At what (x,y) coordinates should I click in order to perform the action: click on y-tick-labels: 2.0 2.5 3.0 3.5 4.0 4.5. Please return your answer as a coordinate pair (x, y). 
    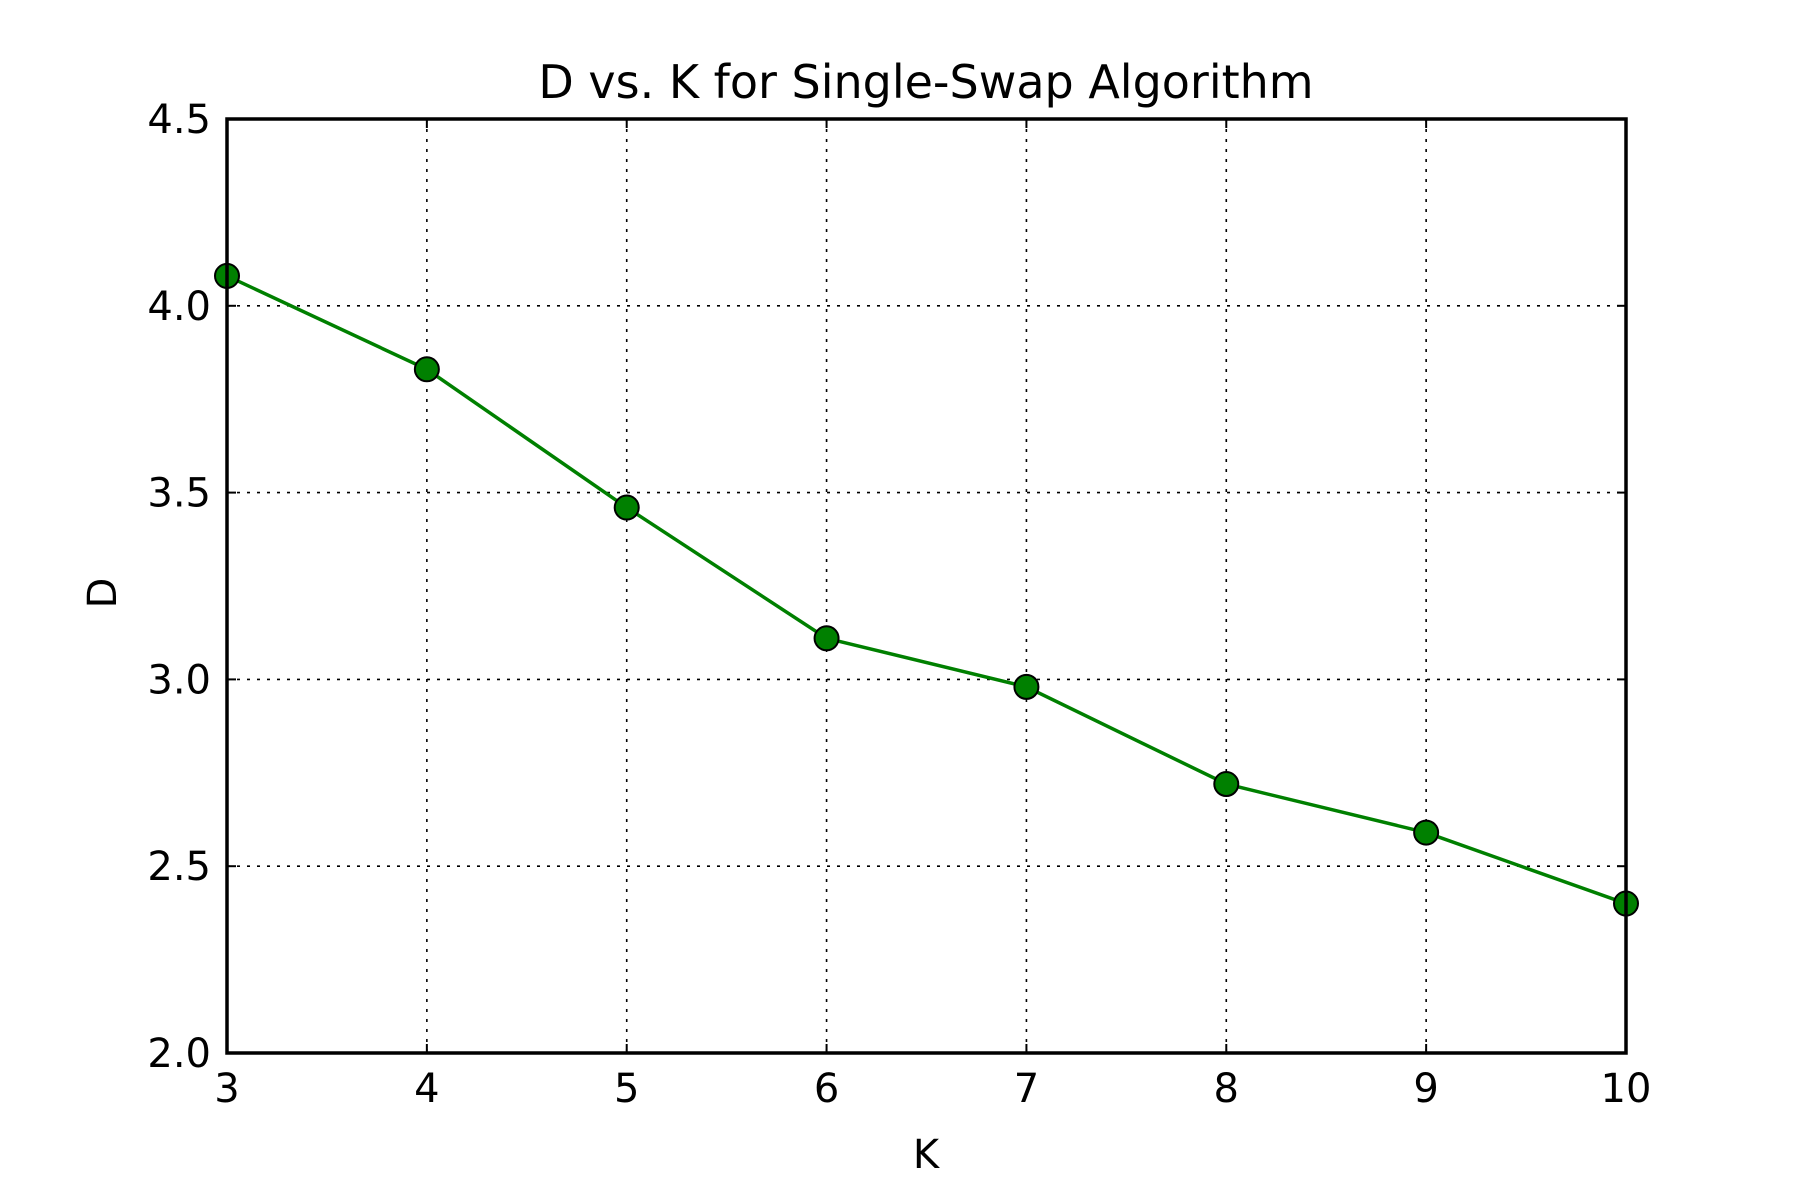
    Looking at the image, I should click on (179, 587).